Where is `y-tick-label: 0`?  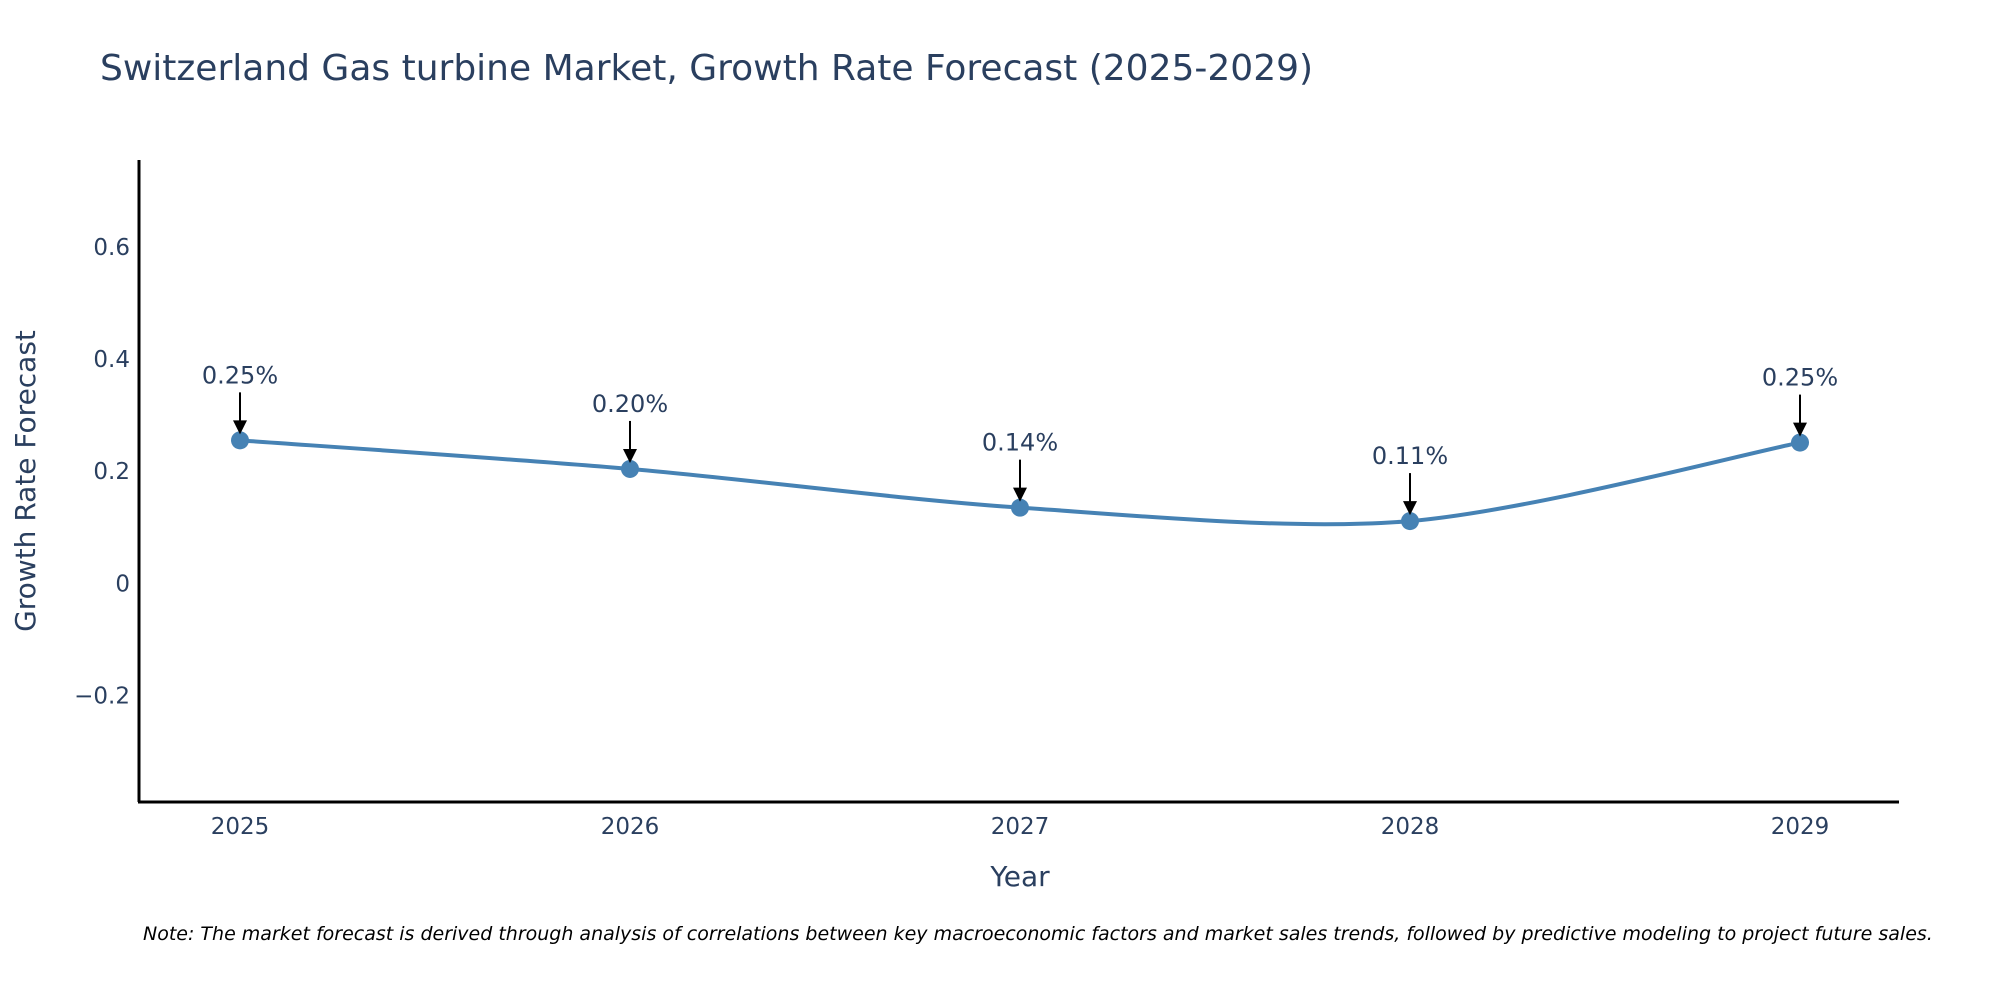 y-tick-label: 0 is located at coordinates (122, 584).